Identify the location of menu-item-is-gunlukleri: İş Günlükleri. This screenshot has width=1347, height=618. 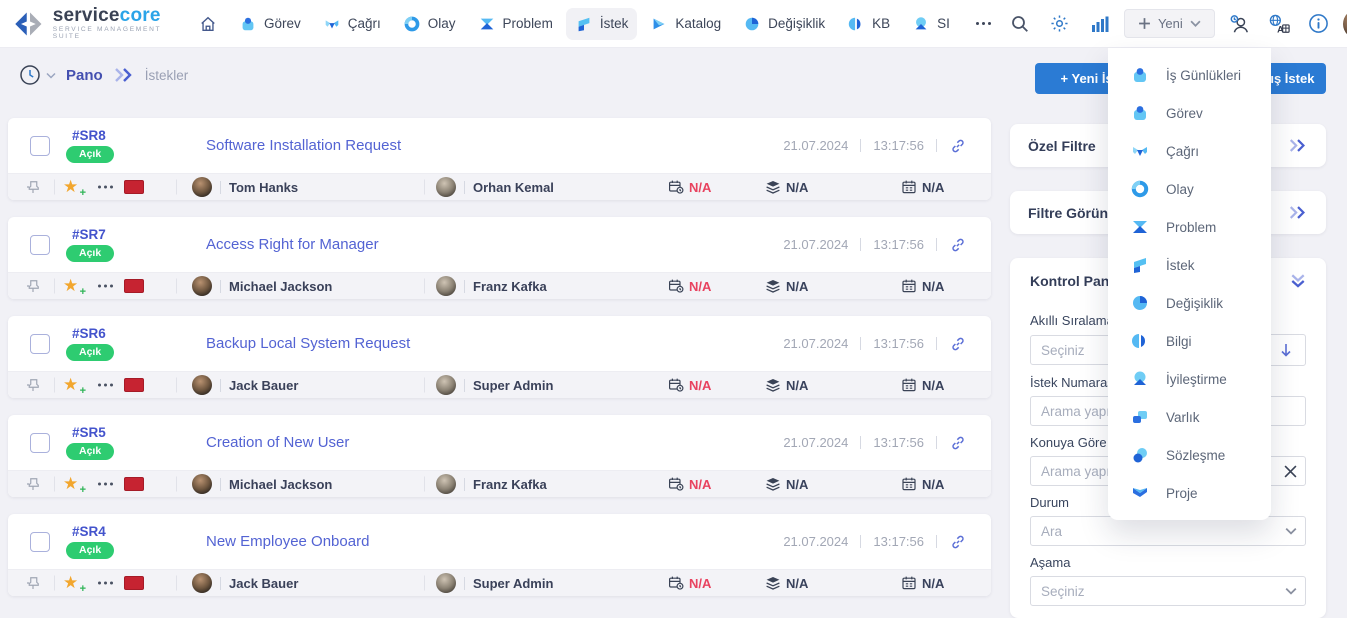
(1189, 75).